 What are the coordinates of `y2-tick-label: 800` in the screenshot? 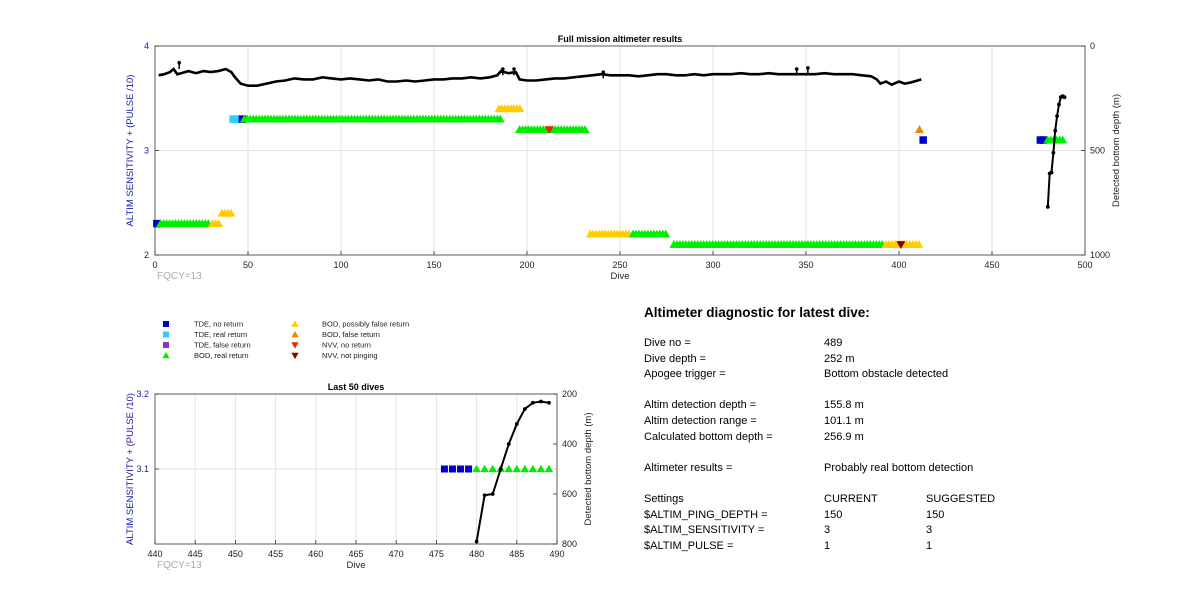 It's located at (569, 544).